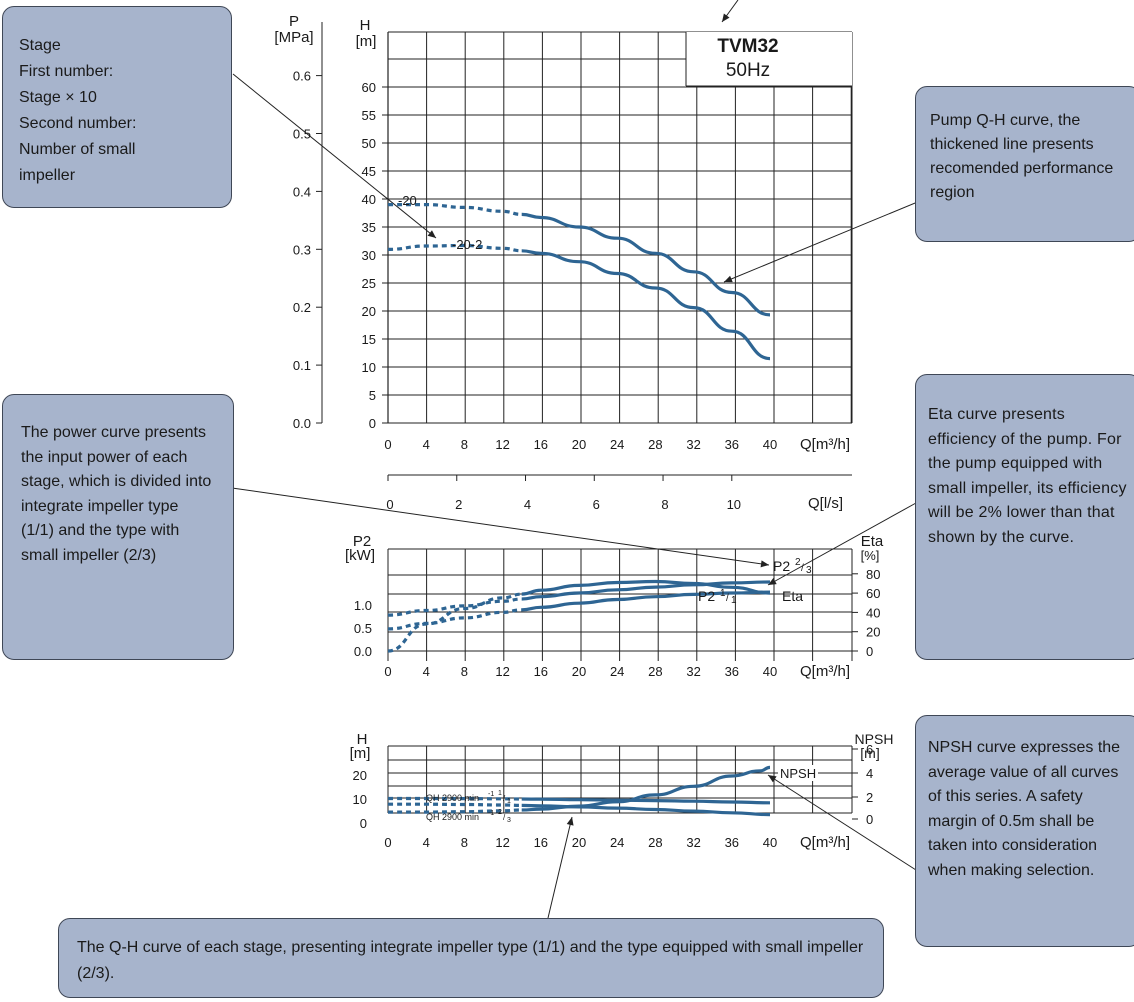 This screenshot has width=1134, height=1002. I want to click on q-tick-label: 0, so click(387, 444).